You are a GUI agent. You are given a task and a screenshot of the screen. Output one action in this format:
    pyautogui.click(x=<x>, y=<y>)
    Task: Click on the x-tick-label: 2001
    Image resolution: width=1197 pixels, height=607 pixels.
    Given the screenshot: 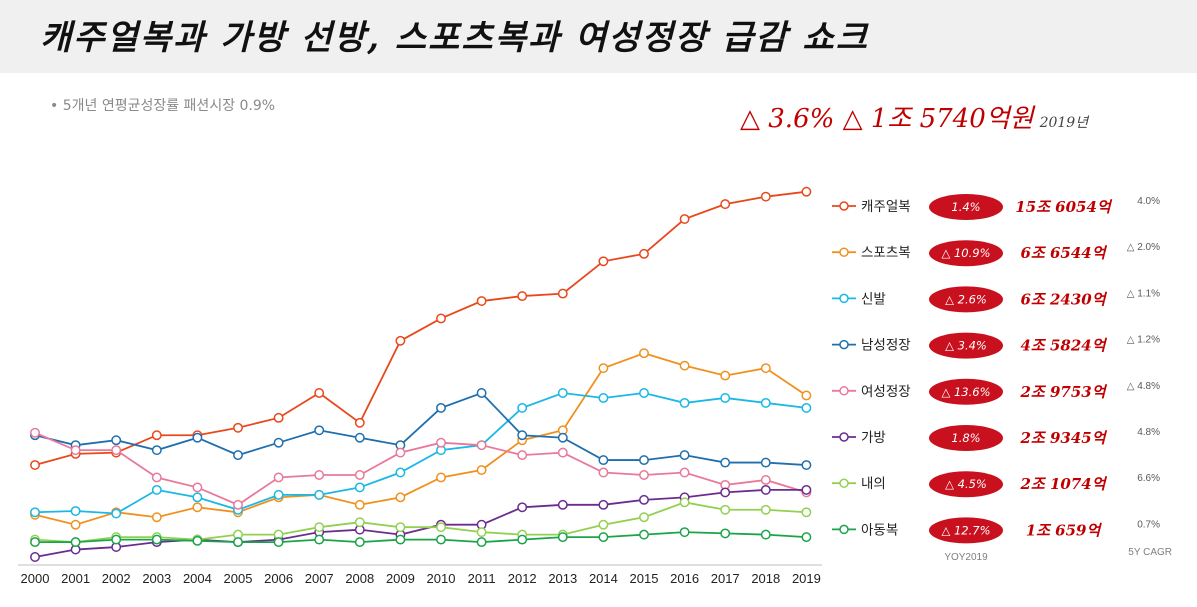 What is the action you would take?
    pyautogui.click(x=75, y=578)
    